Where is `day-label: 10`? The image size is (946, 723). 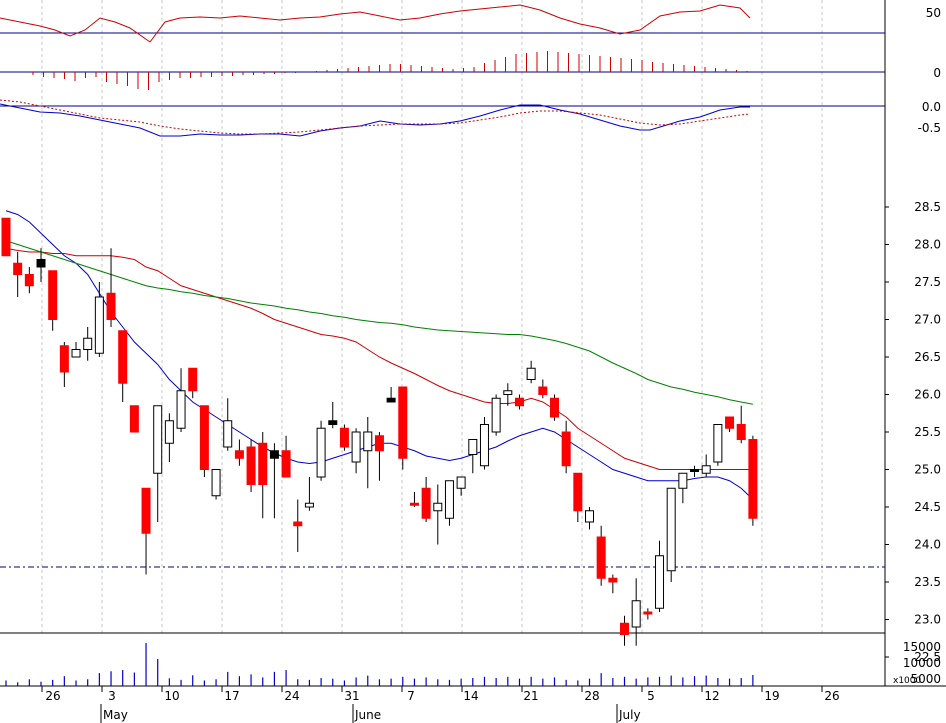 day-label: 10 is located at coordinates (171, 696).